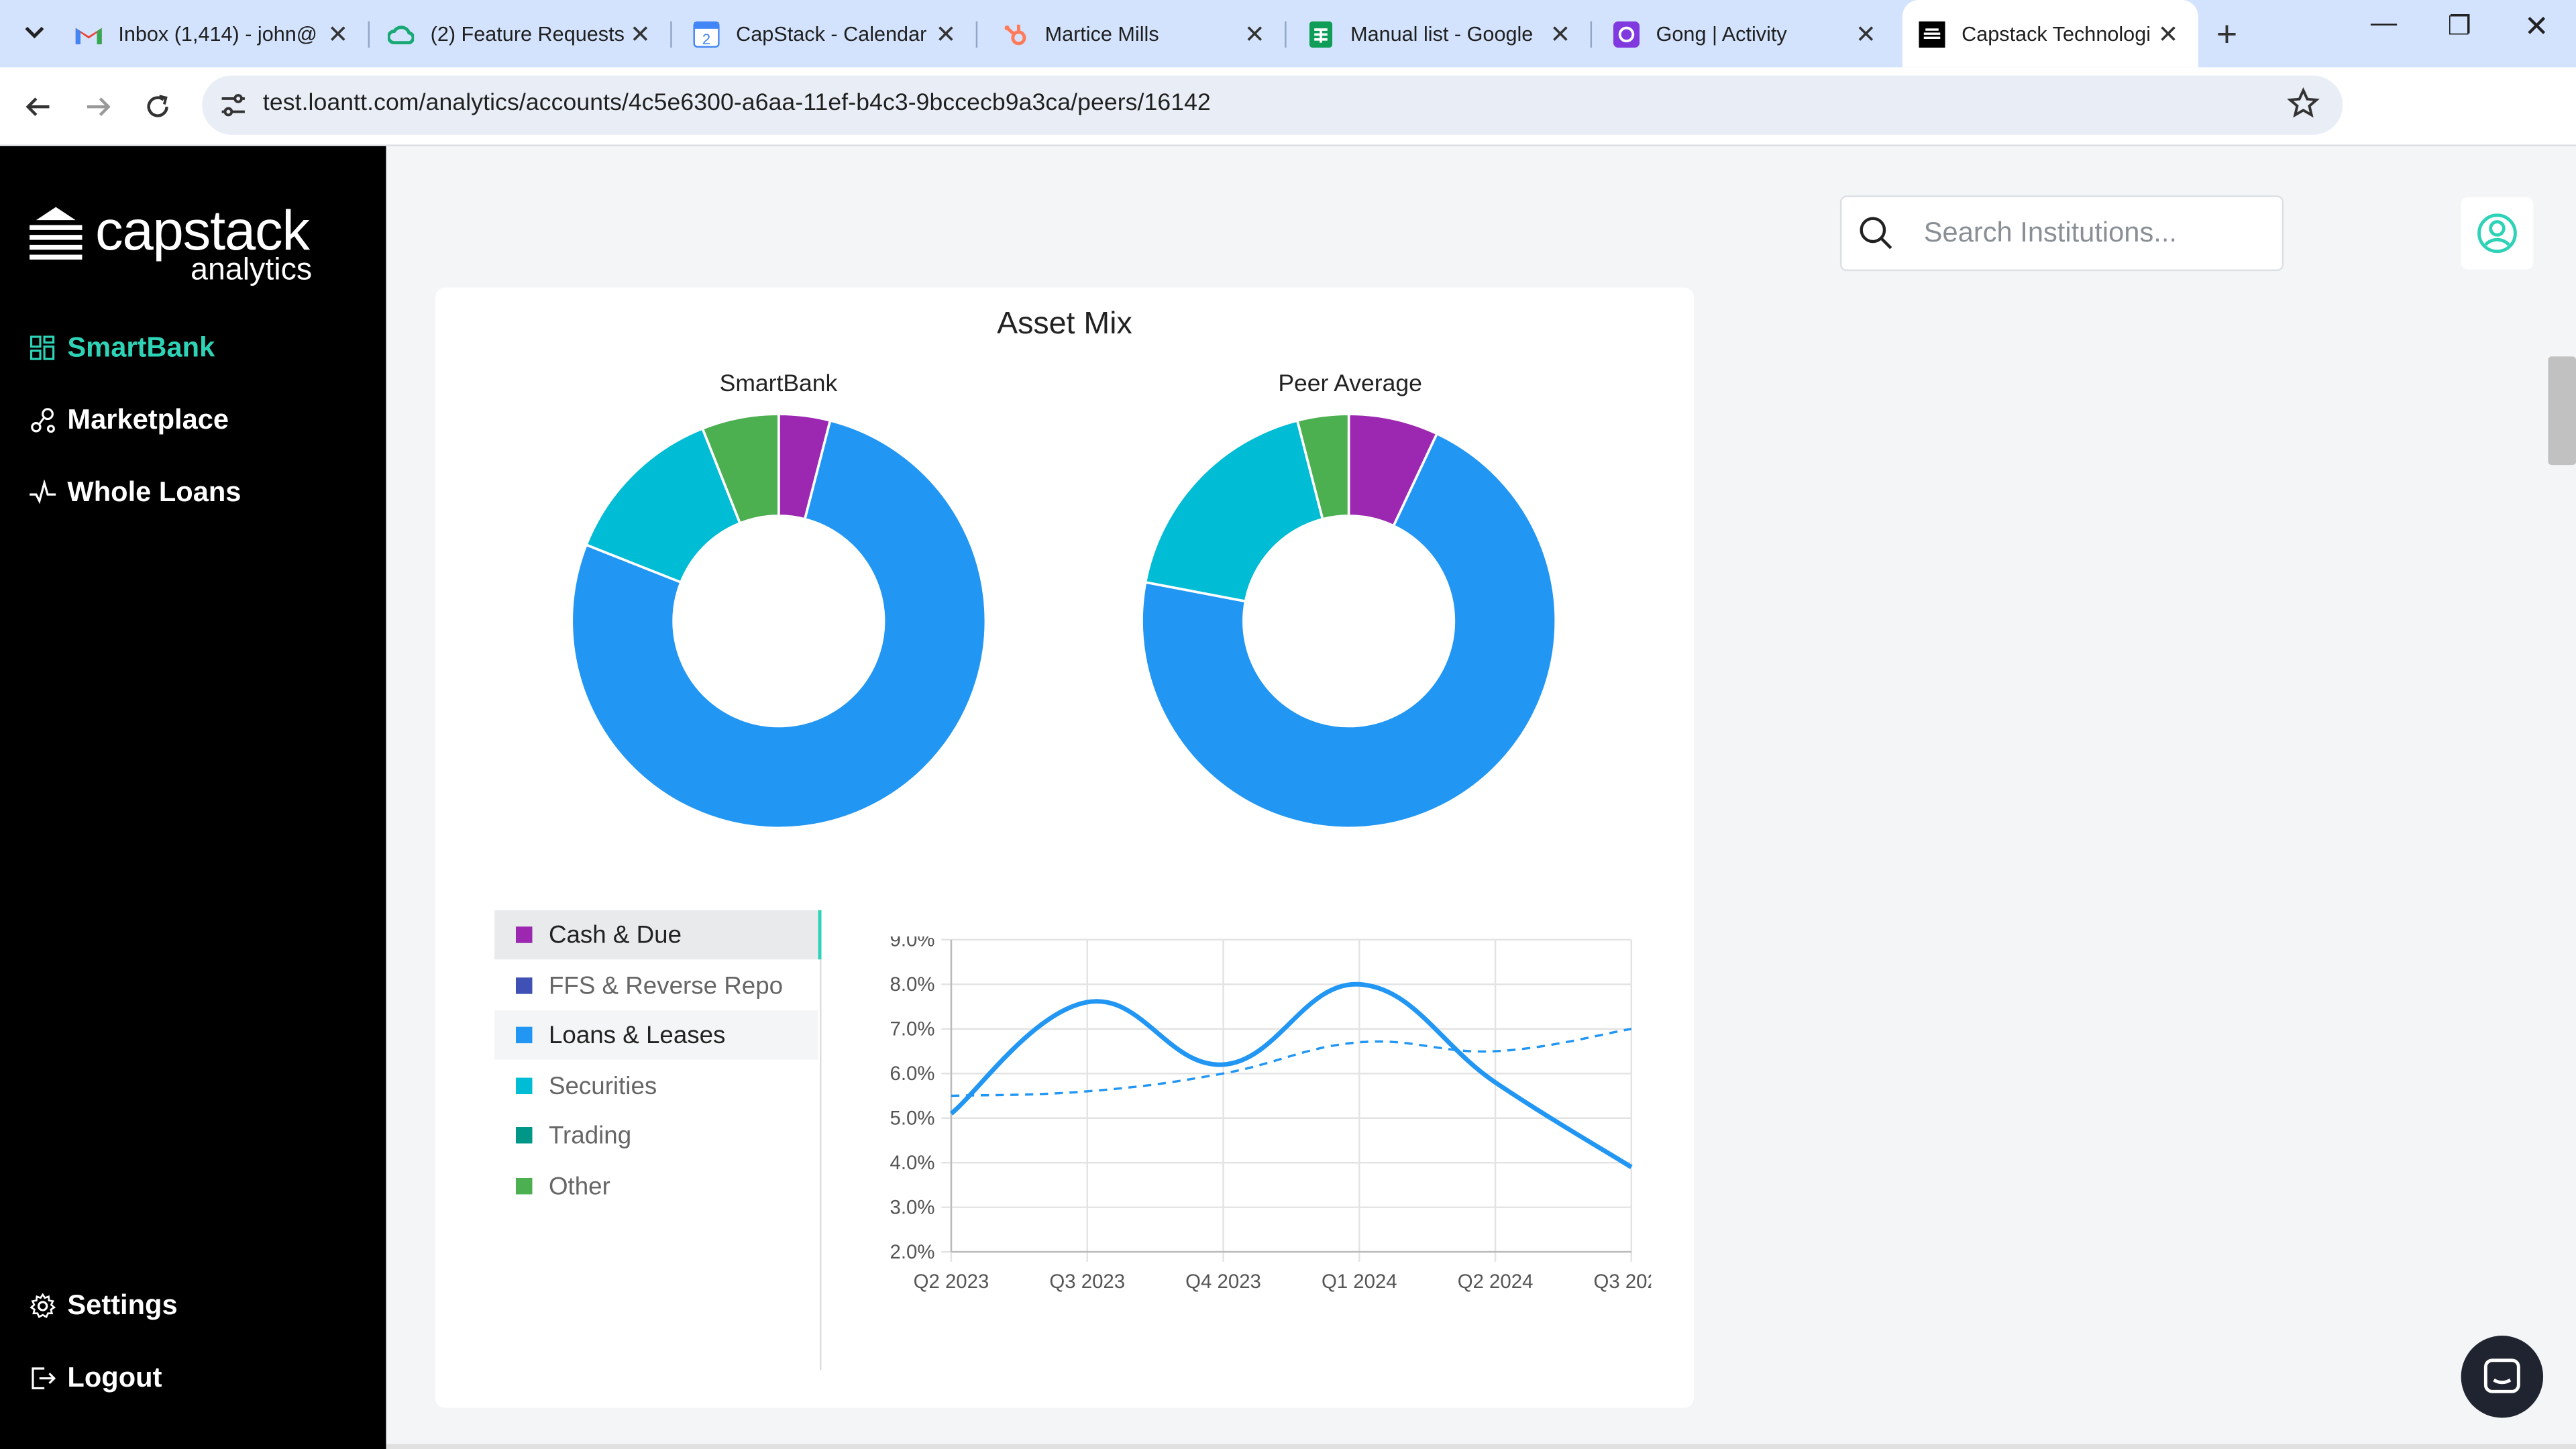 The image size is (2576, 1449). What do you see at coordinates (1291, 1062) in the screenshot?
I see `series-line-dashed` at bounding box center [1291, 1062].